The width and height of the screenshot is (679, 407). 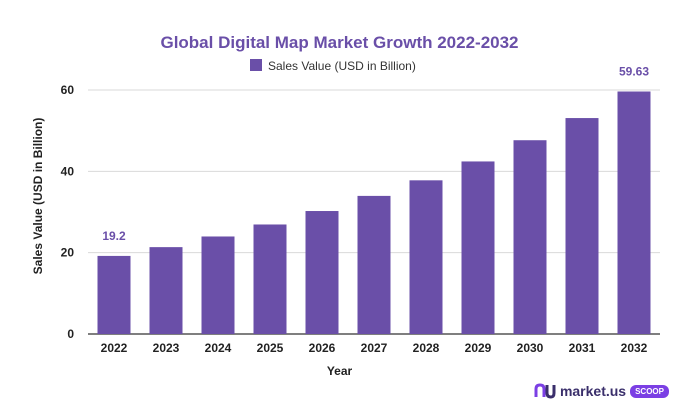 What do you see at coordinates (593, 391) in the screenshot?
I see `brand-name: market.us` at bounding box center [593, 391].